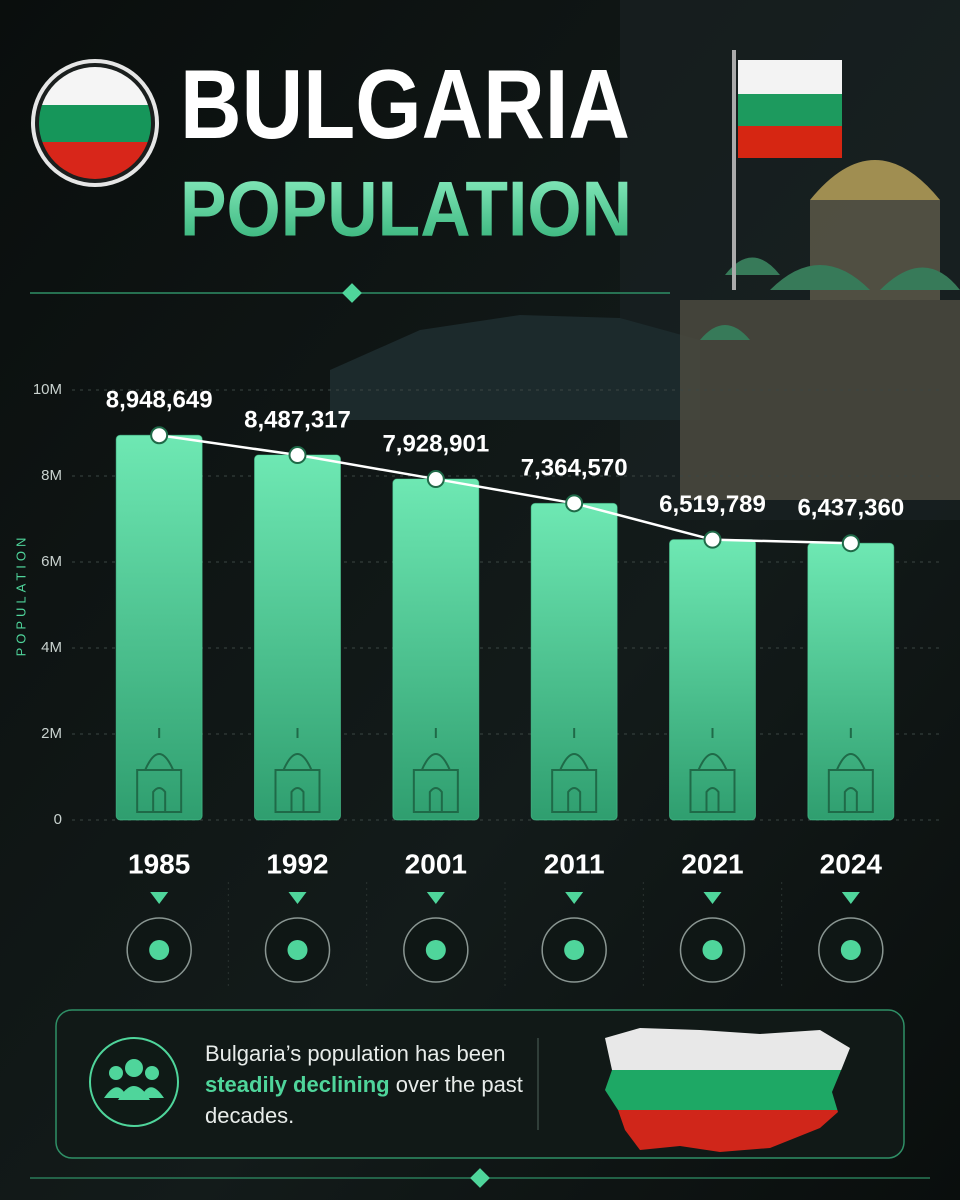  I want to click on y-tick-label: 8M, so click(51, 475).